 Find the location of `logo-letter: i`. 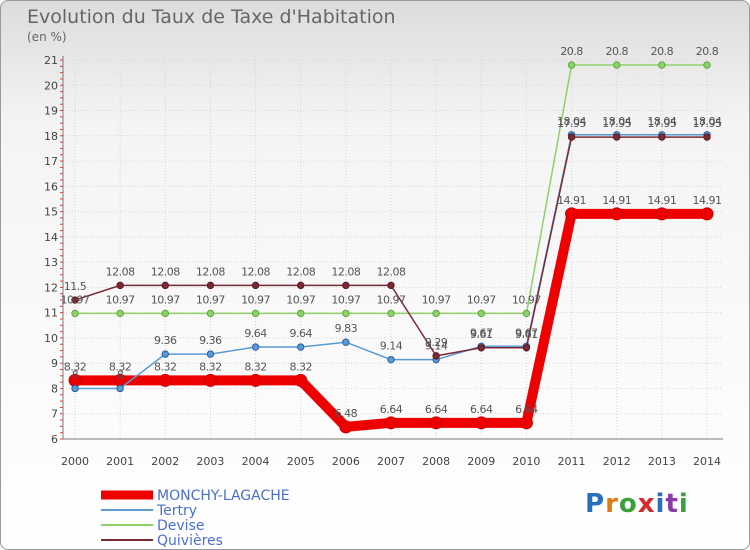

logo-letter: i is located at coordinates (683, 504).